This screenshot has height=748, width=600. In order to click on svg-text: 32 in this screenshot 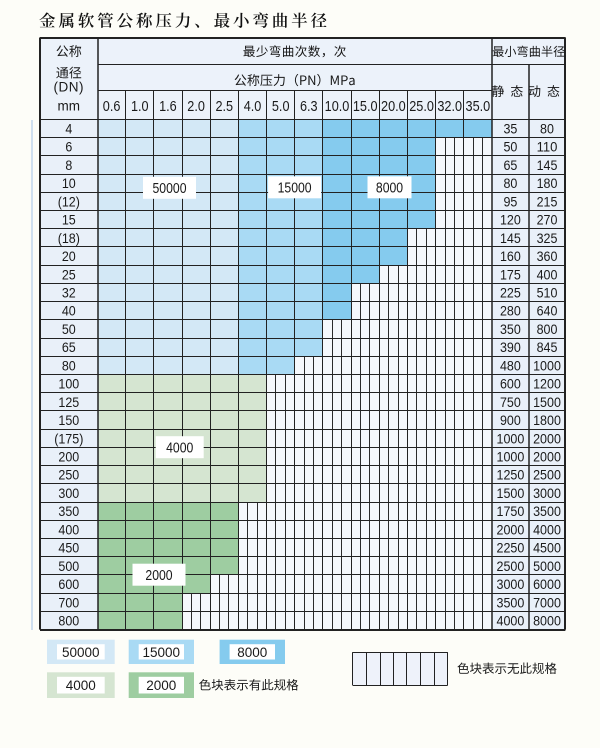, I will do `click(69, 294)`.